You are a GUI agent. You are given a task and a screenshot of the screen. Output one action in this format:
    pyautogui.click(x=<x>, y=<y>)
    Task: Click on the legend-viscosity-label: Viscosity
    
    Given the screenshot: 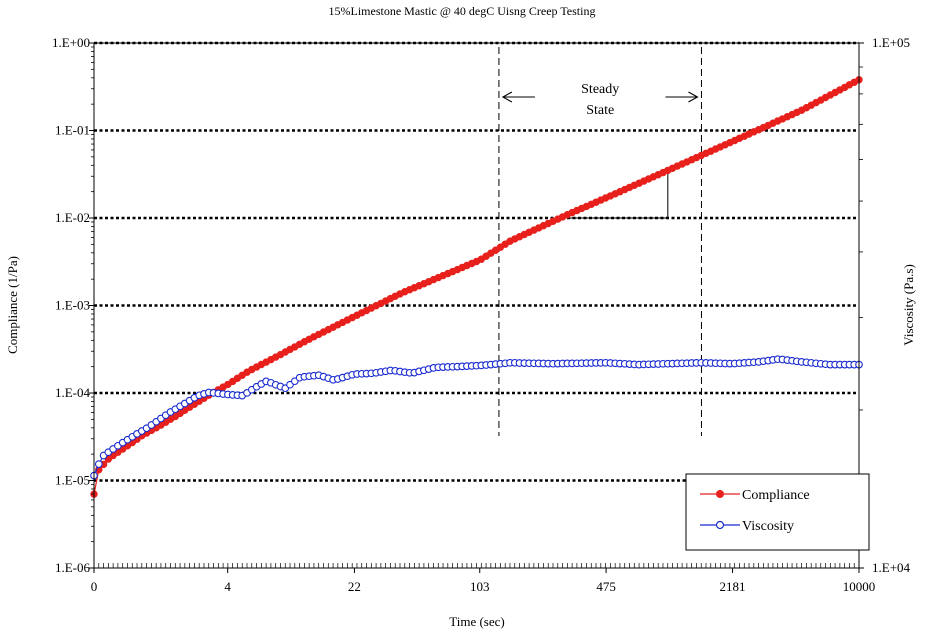 What is the action you would take?
    pyautogui.click(x=768, y=526)
    